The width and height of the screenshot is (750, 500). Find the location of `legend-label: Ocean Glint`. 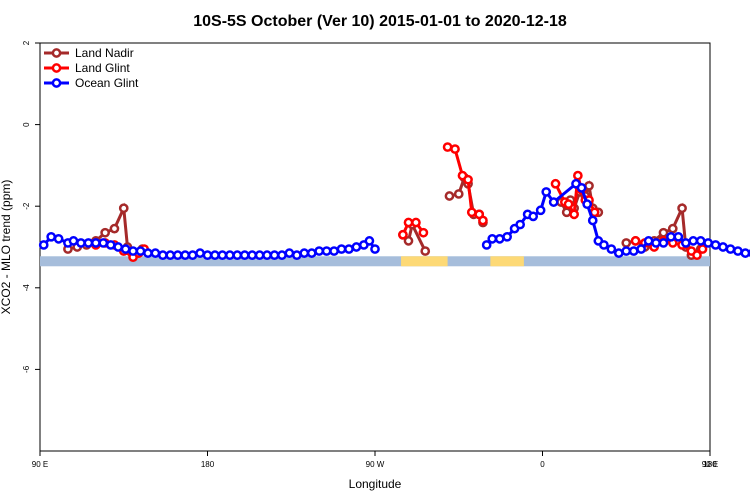

legend-label: Ocean Glint is located at coordinates (107, 83).